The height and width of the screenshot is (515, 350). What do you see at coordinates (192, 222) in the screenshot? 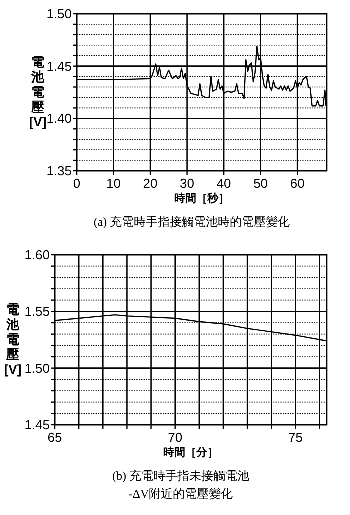
I see `text: (a) 充電時手指接觸電池時的電壓變化` at bounding box center [192, 222].